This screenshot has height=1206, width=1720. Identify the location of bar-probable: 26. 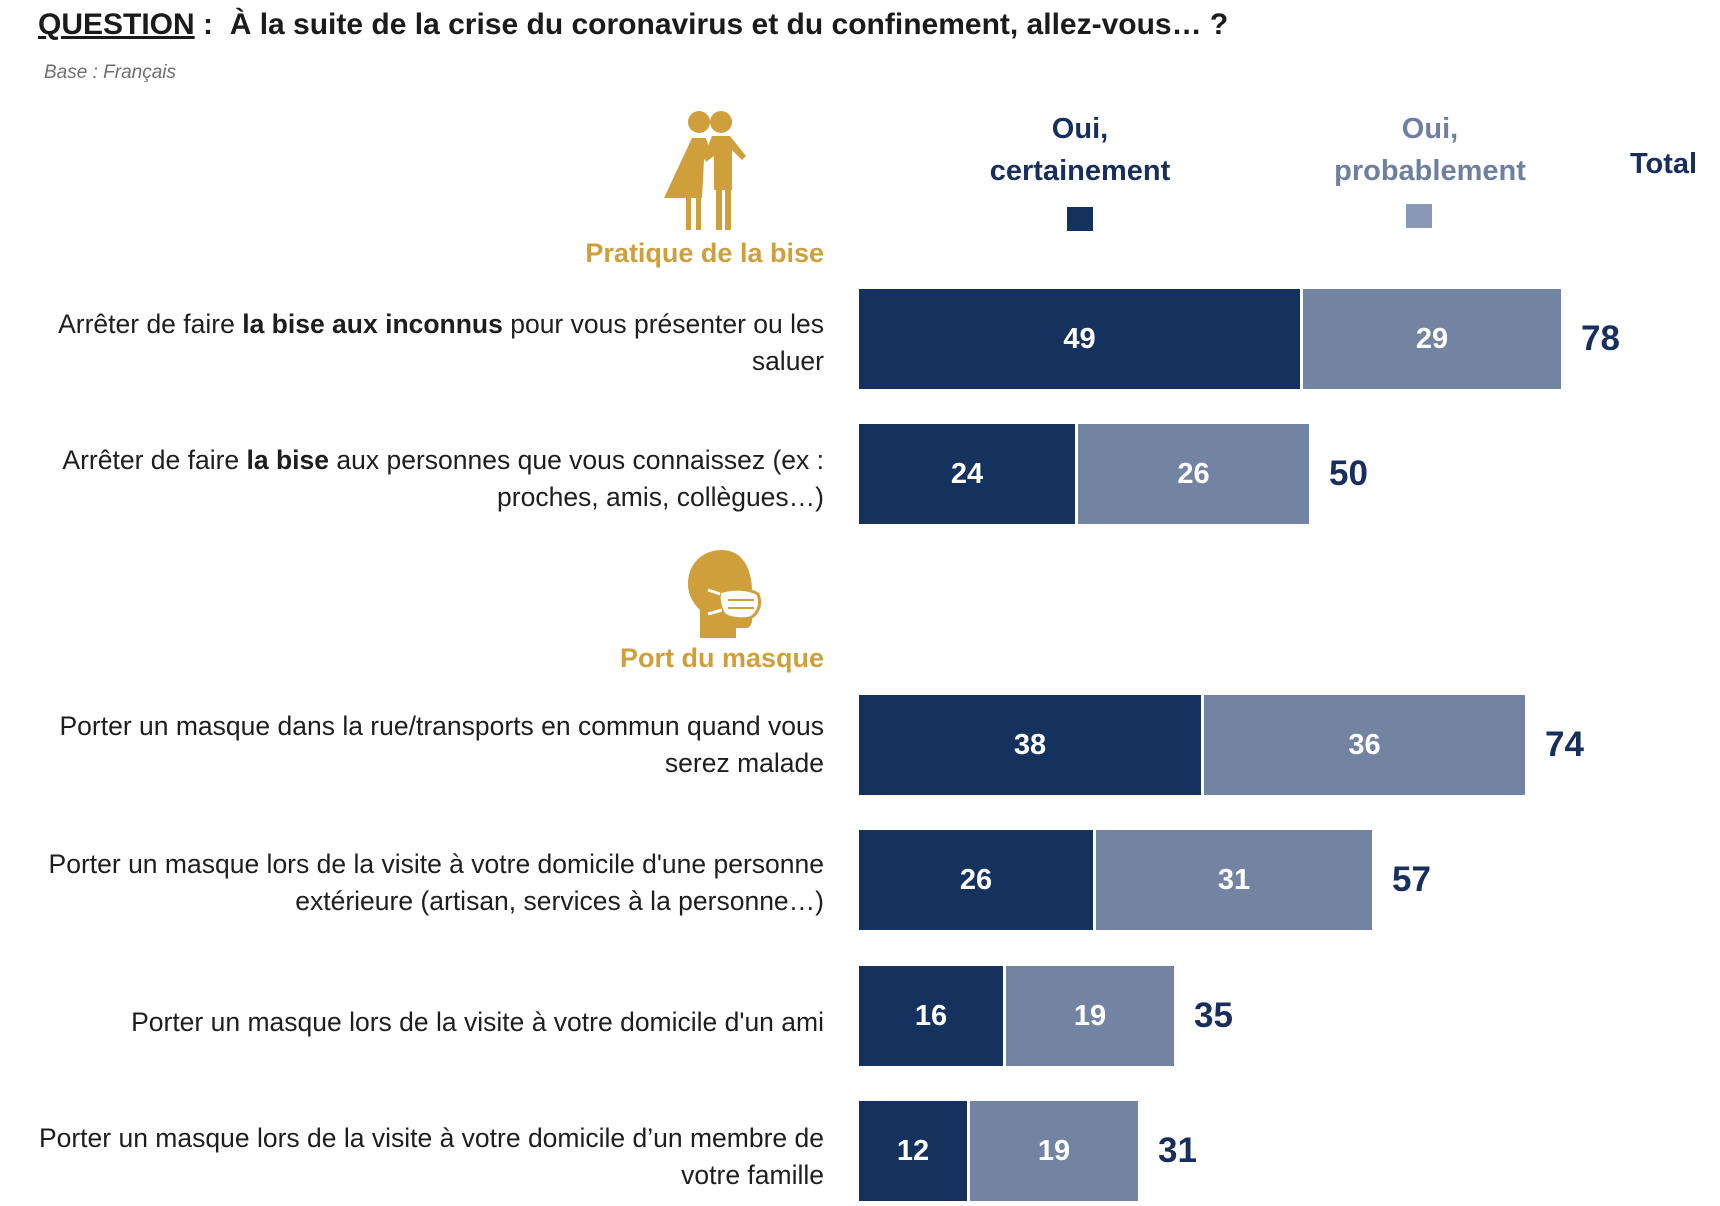
(1193, 474).